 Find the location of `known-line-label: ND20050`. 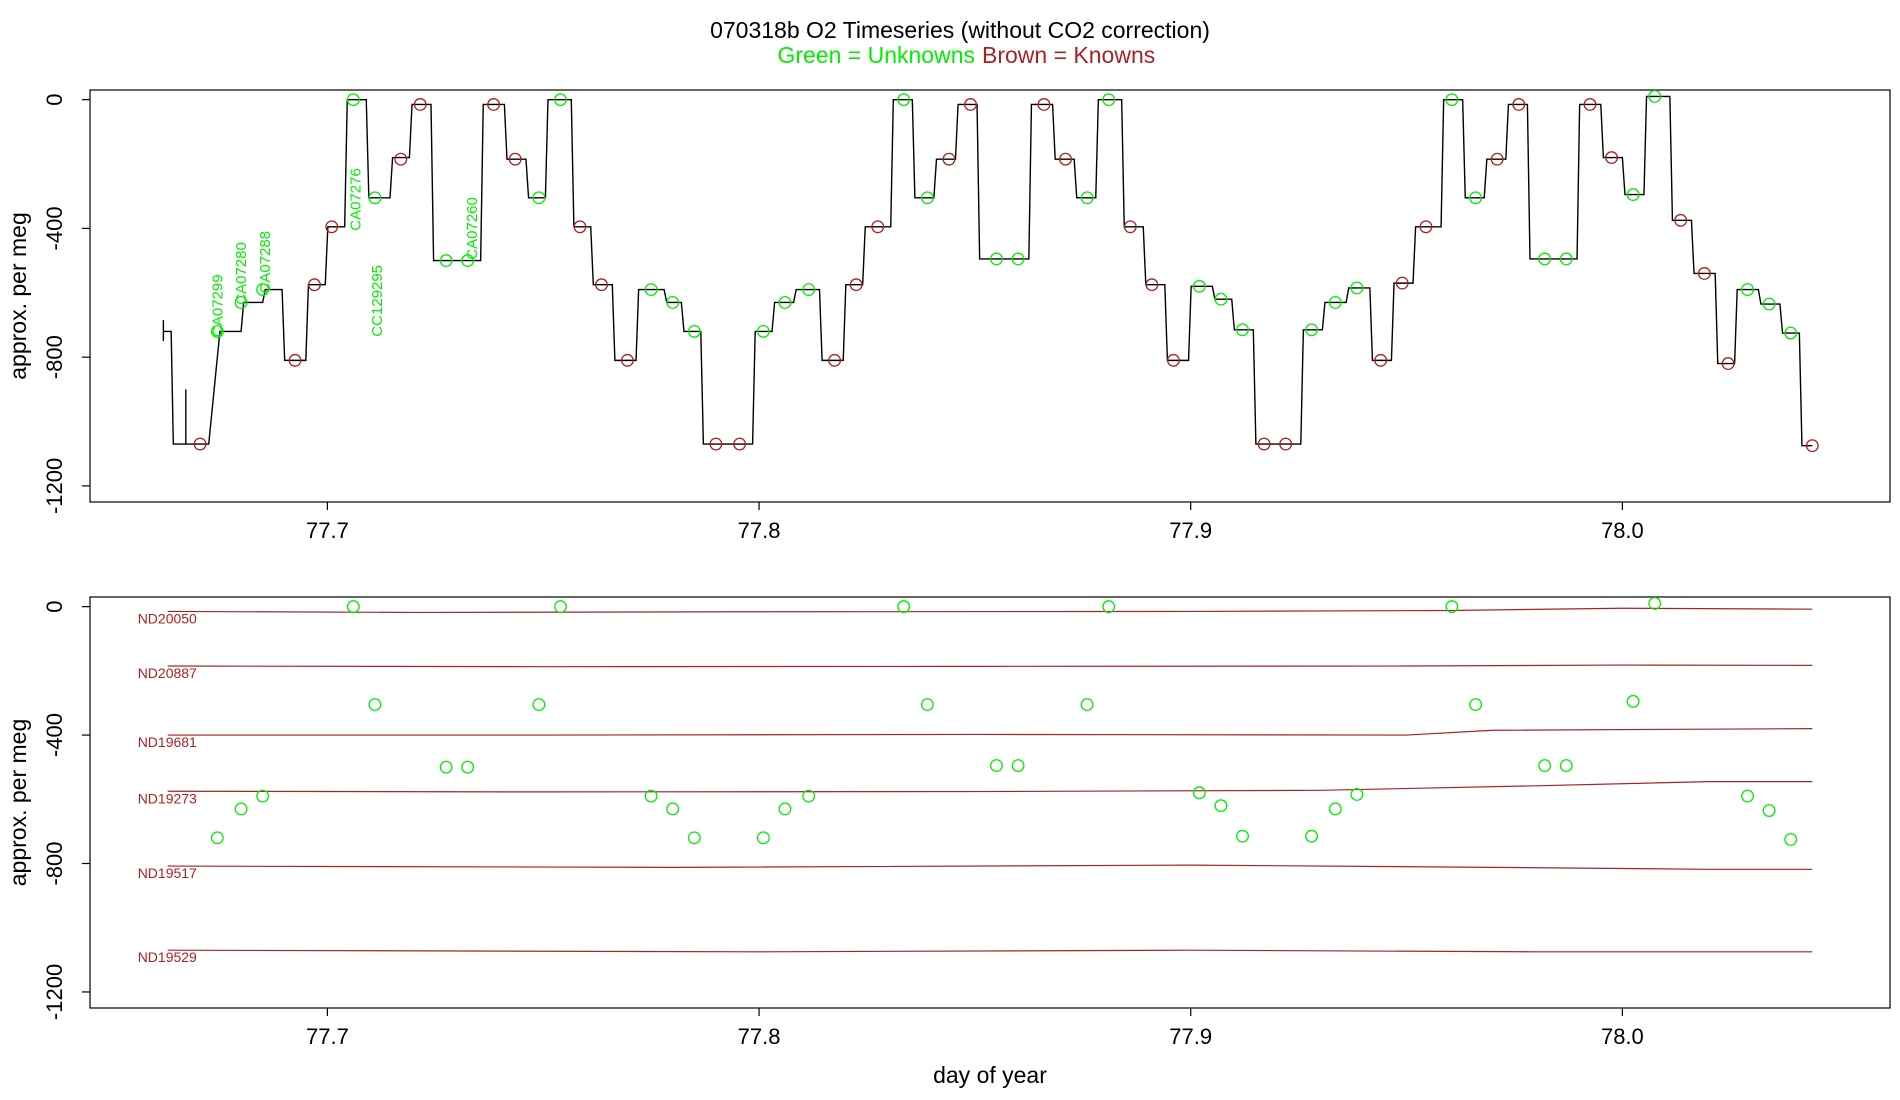

known-line-label: ND20050 is located at coordinates (167, 618).